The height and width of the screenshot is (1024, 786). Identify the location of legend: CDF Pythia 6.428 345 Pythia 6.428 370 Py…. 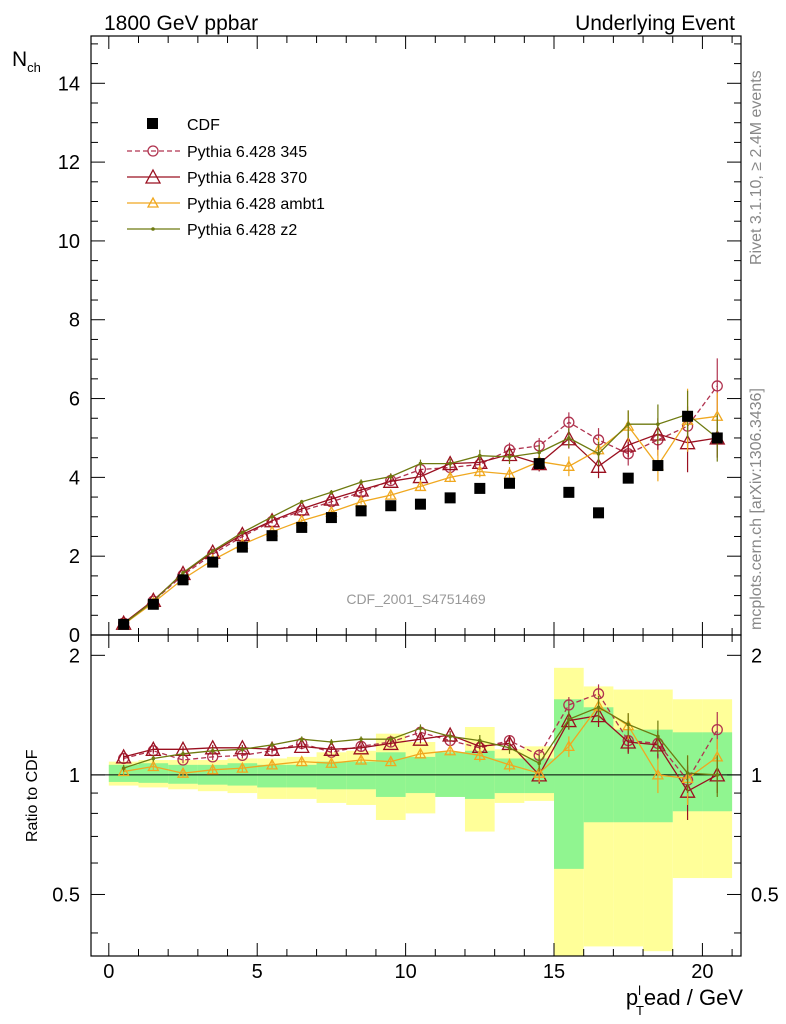
(226, 178).